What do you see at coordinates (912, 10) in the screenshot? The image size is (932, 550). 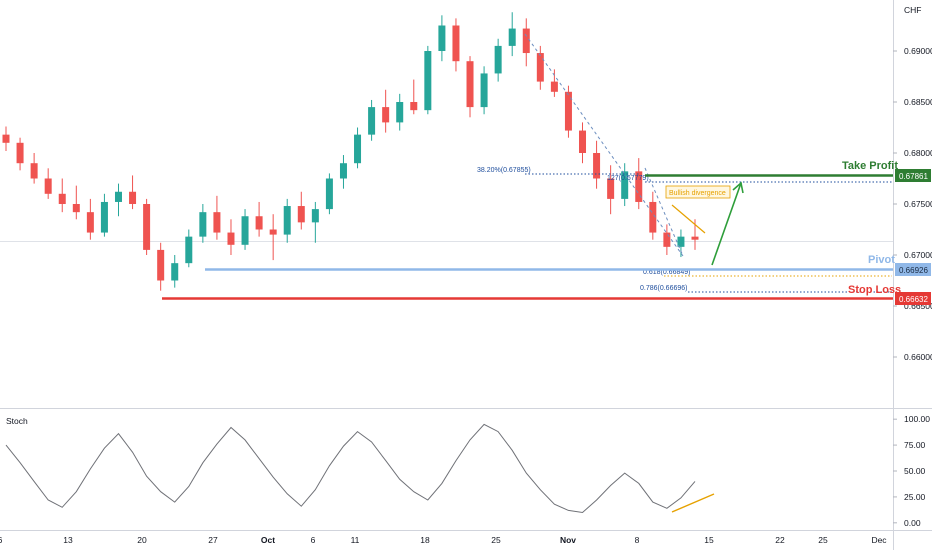 I see `currency-label: CHF` at bounding box center [912, 10].